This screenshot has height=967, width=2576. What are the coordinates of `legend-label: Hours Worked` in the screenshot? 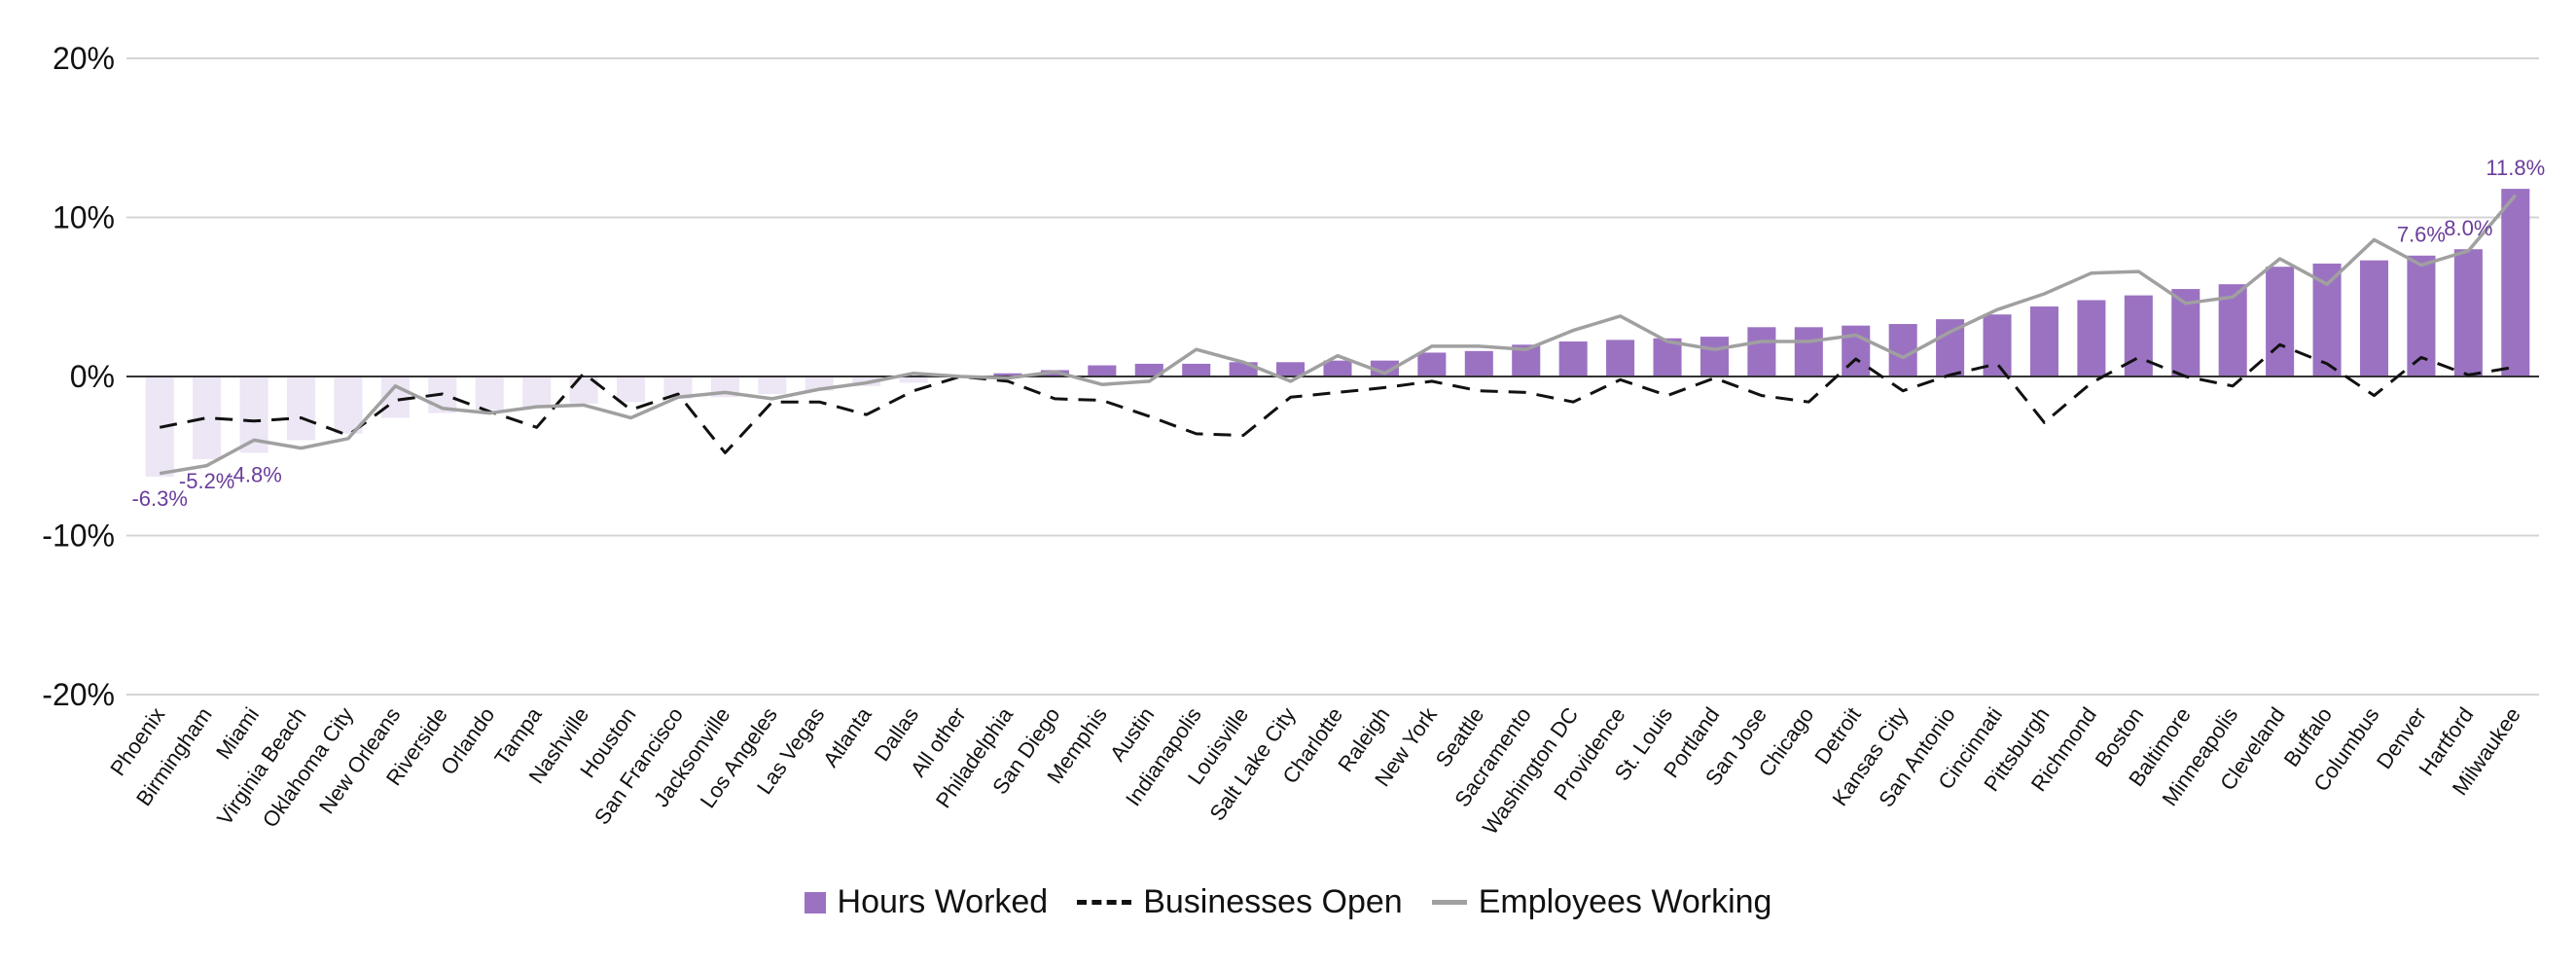 It's located at (943, 901).